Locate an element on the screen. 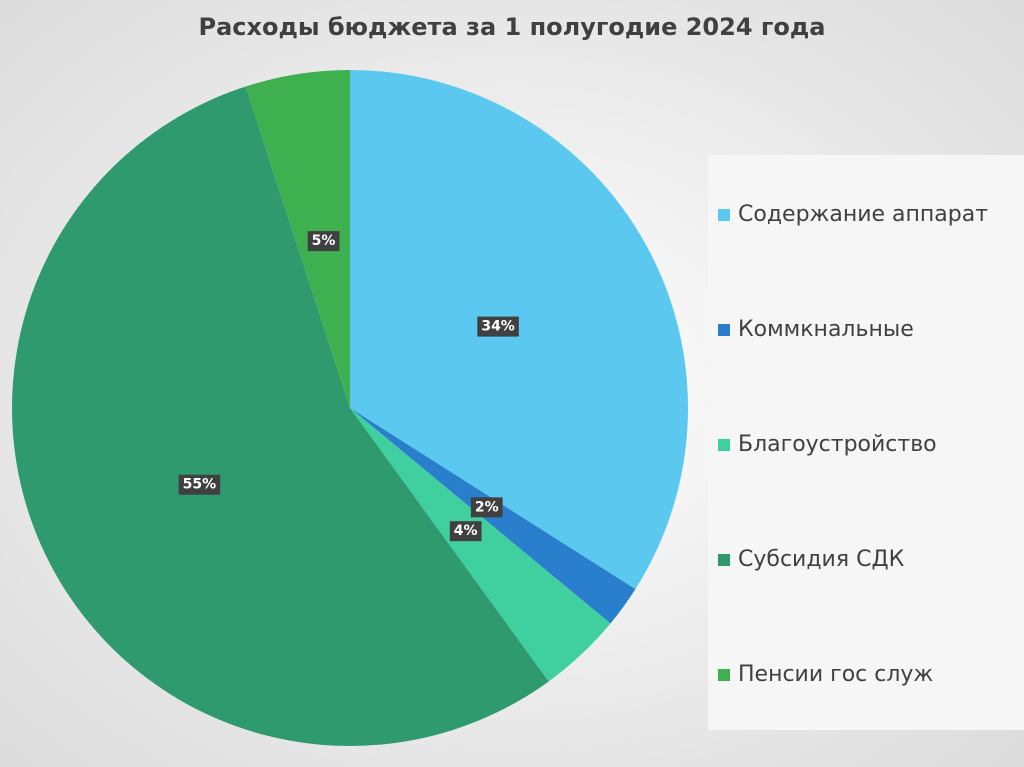 Image resolution: width=1024 pixels, height=767 pixels. legend-label: Субсидия СДК is located at coordinates (821, 559).